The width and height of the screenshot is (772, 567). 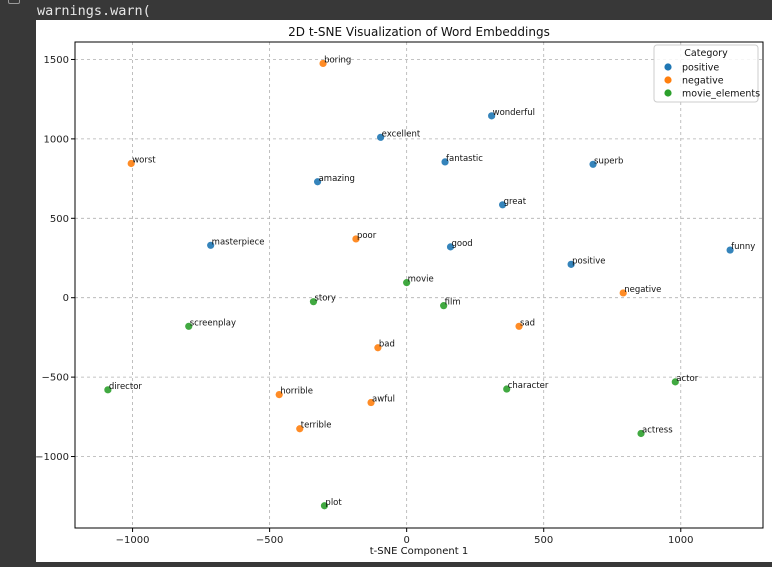 What do you see at coordinates (668, 93) in the screenshot?
I see `legend-marker-movie_elements` at bounding box center [668, 93].